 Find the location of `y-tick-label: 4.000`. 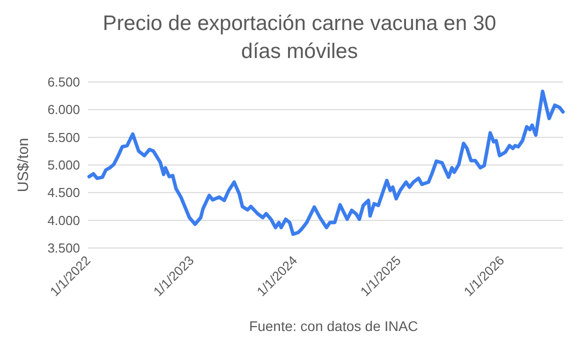

y-tick-label: 4.000 is located at coordinates (63, 220).